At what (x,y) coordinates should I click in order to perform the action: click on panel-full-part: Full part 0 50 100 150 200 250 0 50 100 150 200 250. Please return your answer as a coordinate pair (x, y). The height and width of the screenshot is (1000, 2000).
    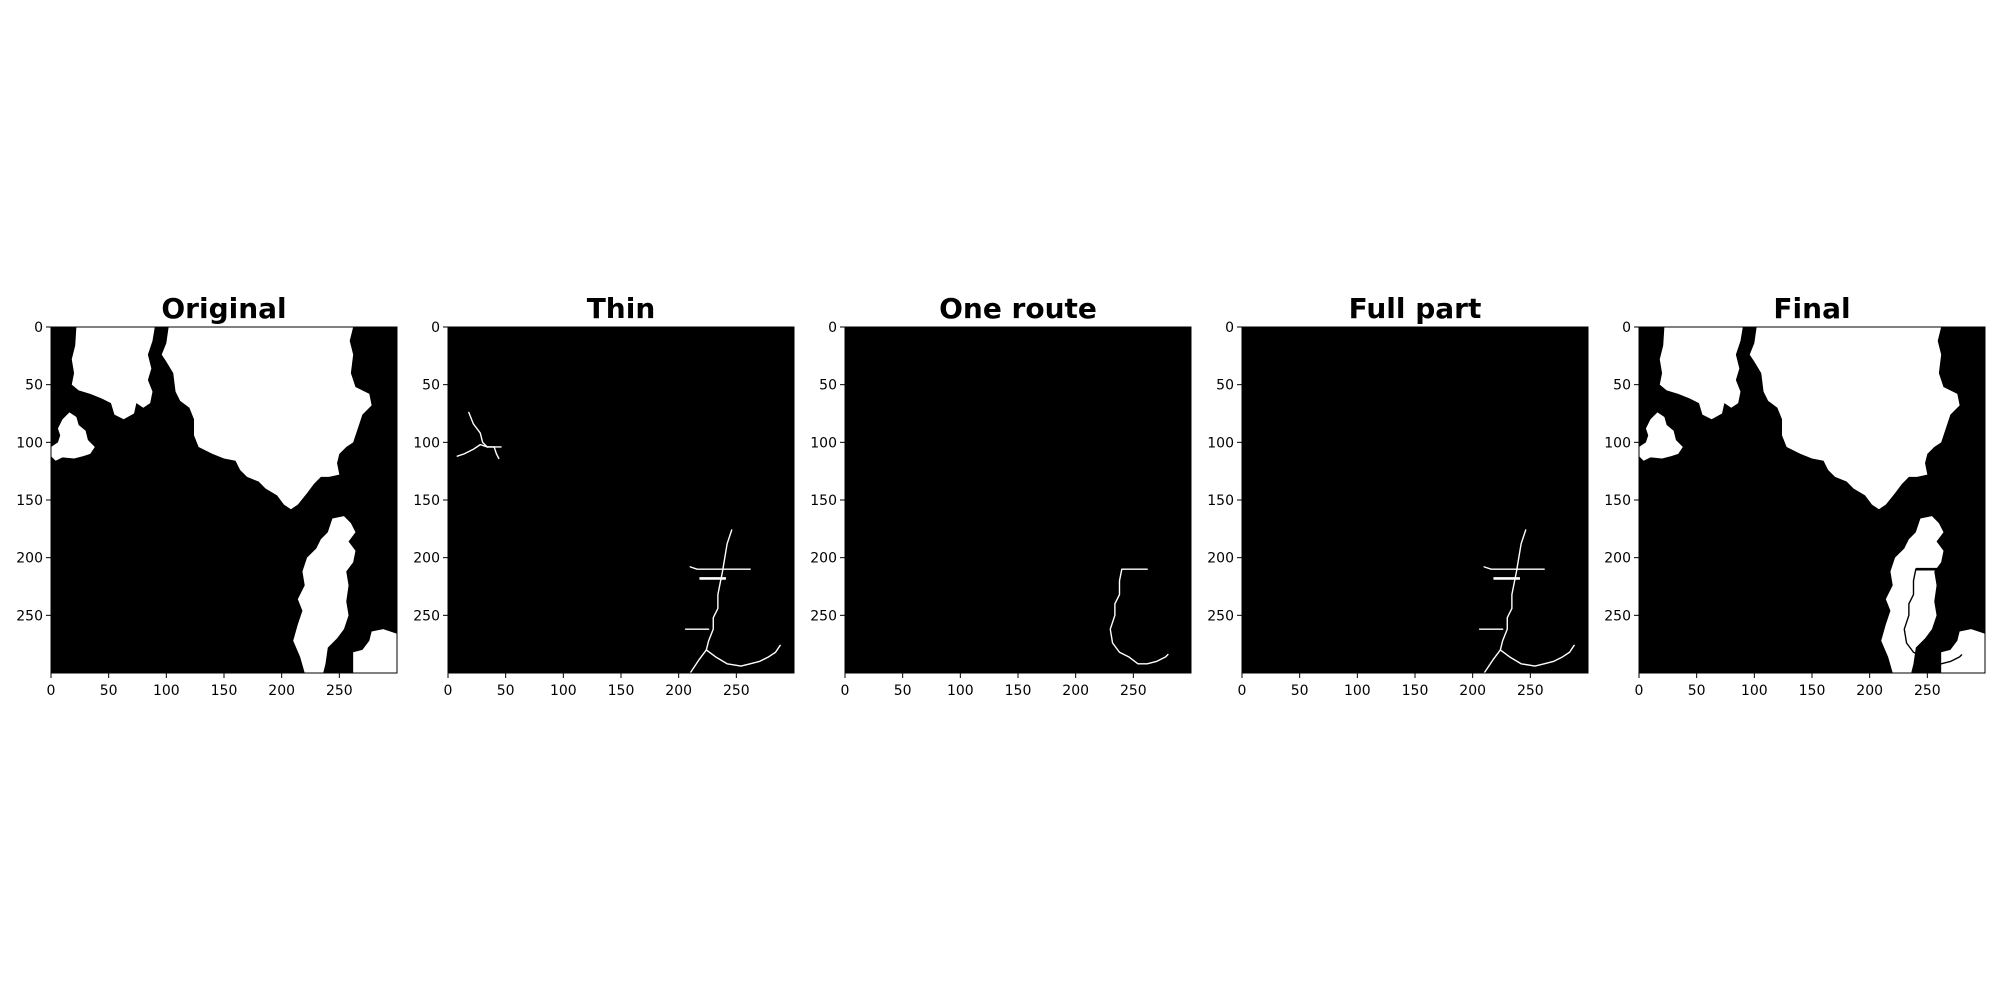
    Looking at the image, I should click on (1398, 495).